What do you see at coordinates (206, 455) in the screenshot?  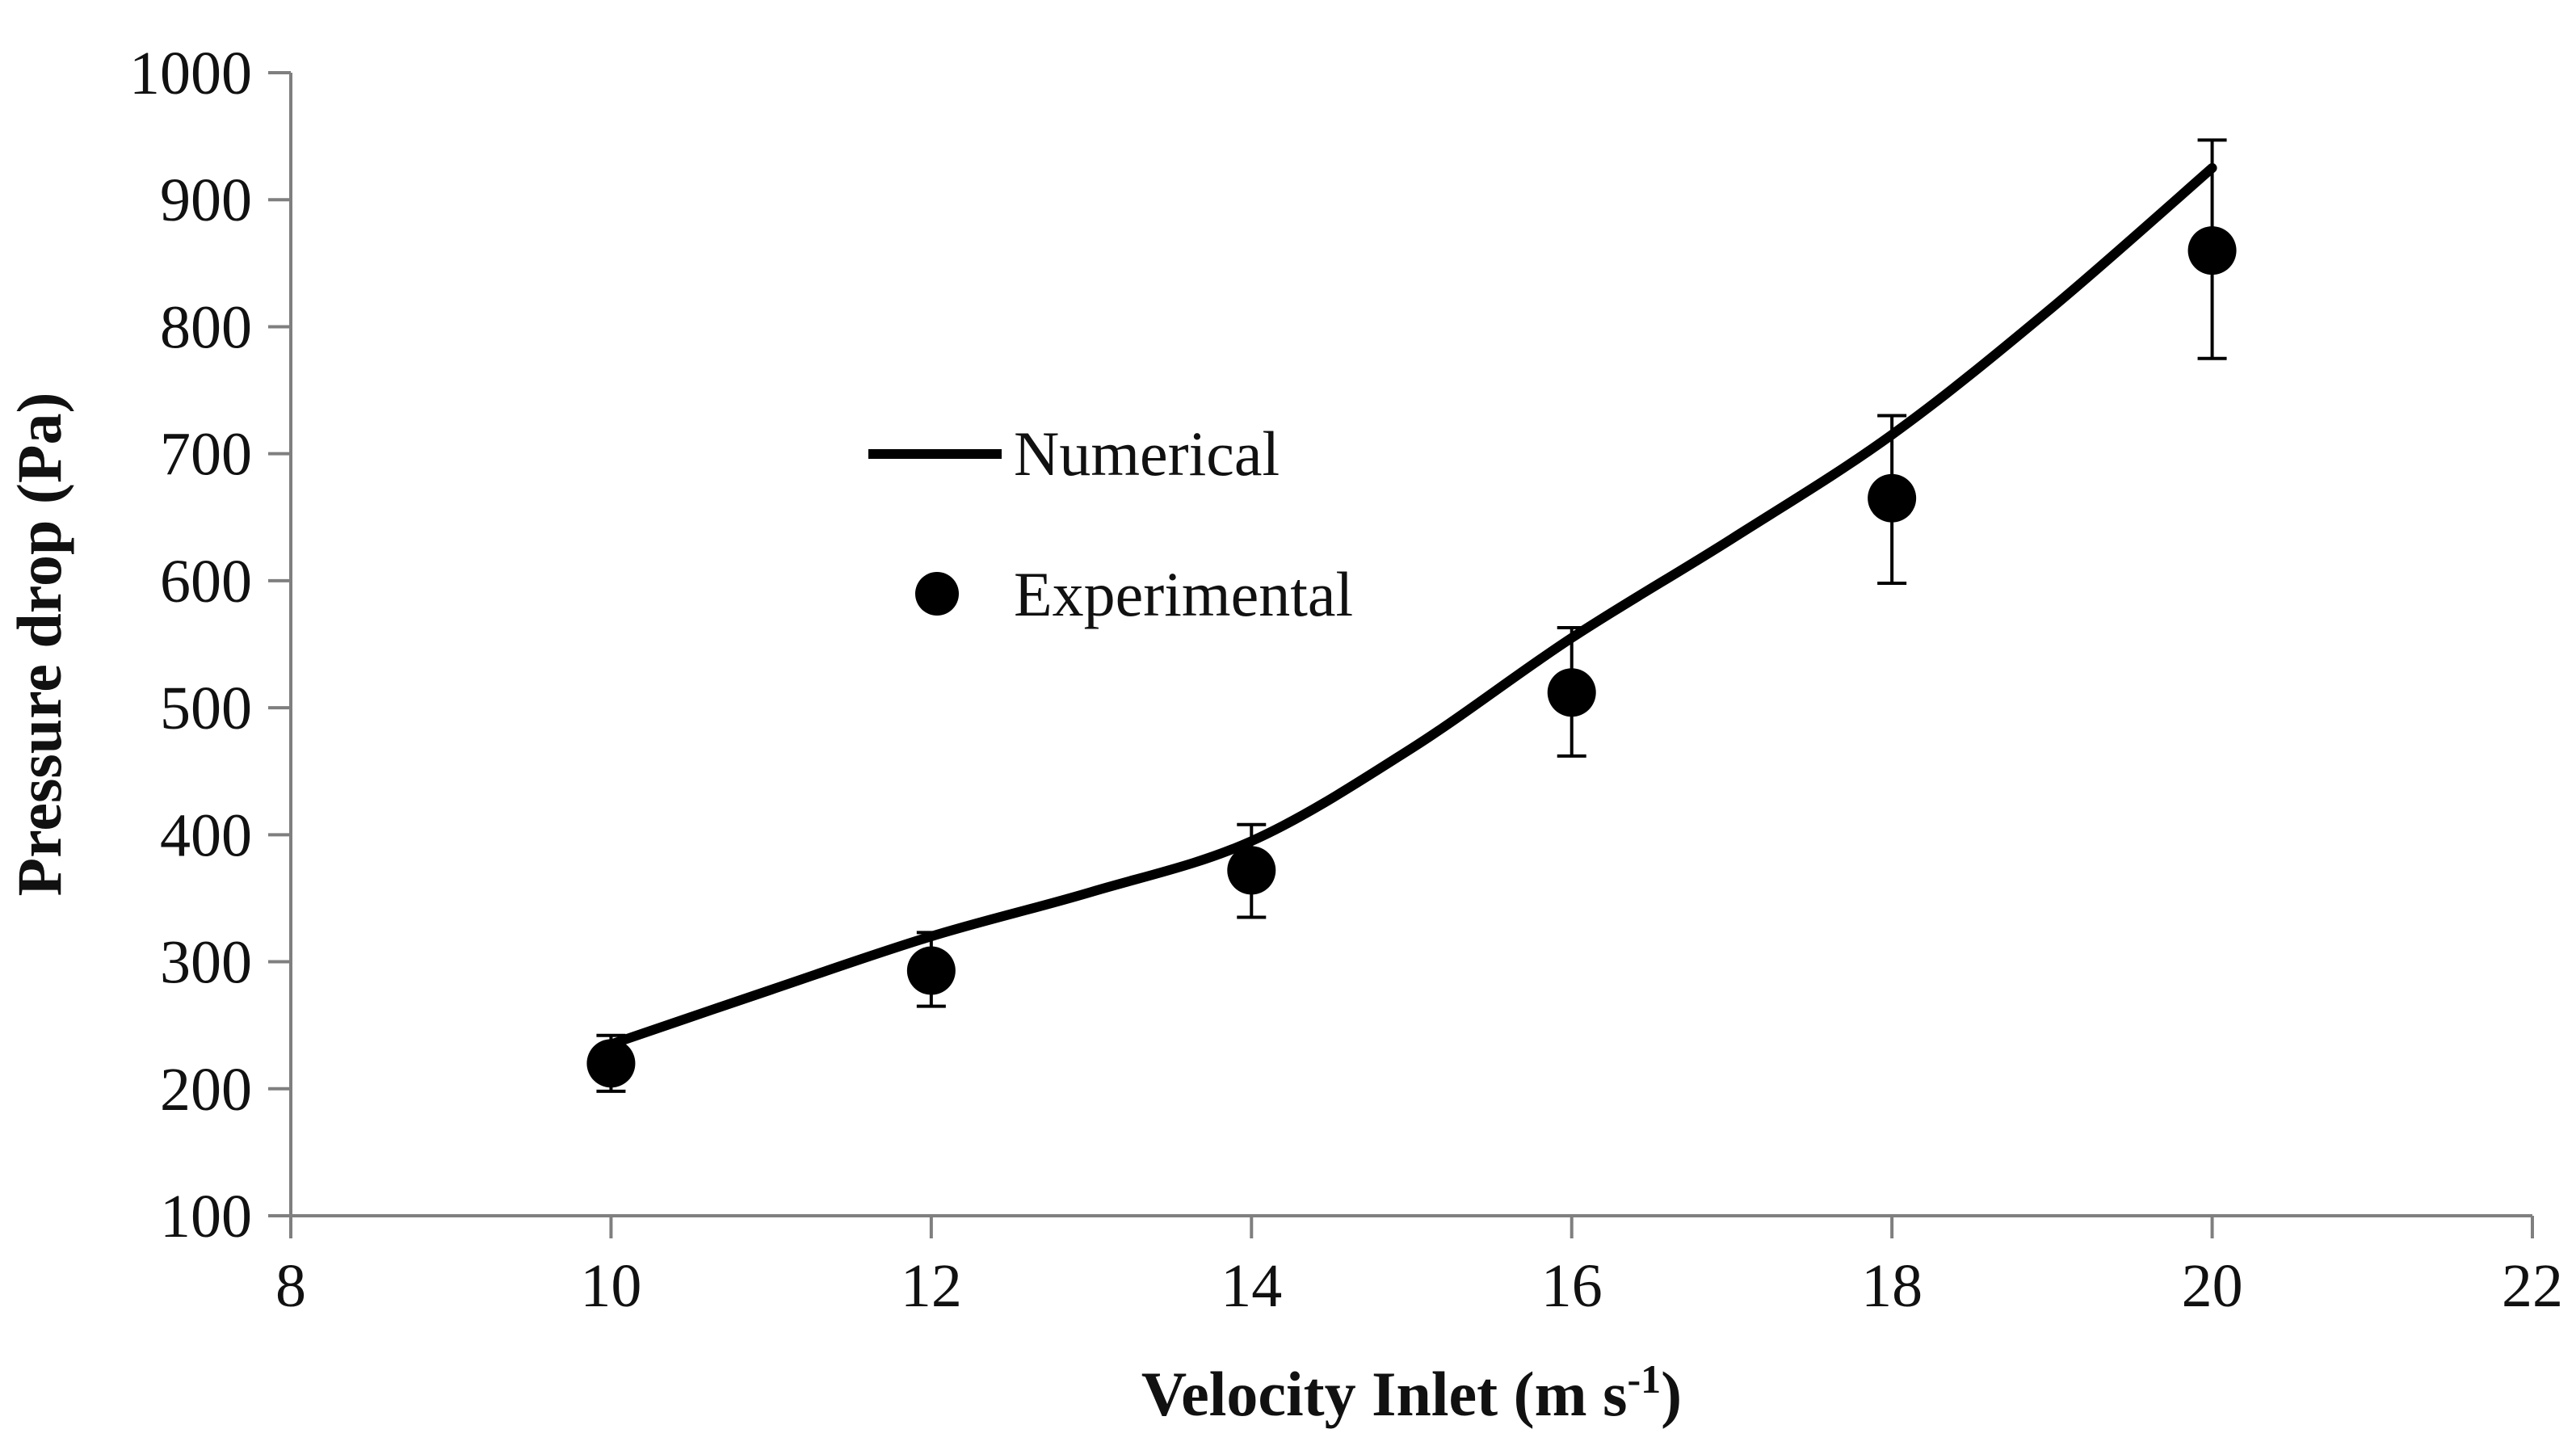 I see `y-tick-label: 700` at bounding box center [206, 455].